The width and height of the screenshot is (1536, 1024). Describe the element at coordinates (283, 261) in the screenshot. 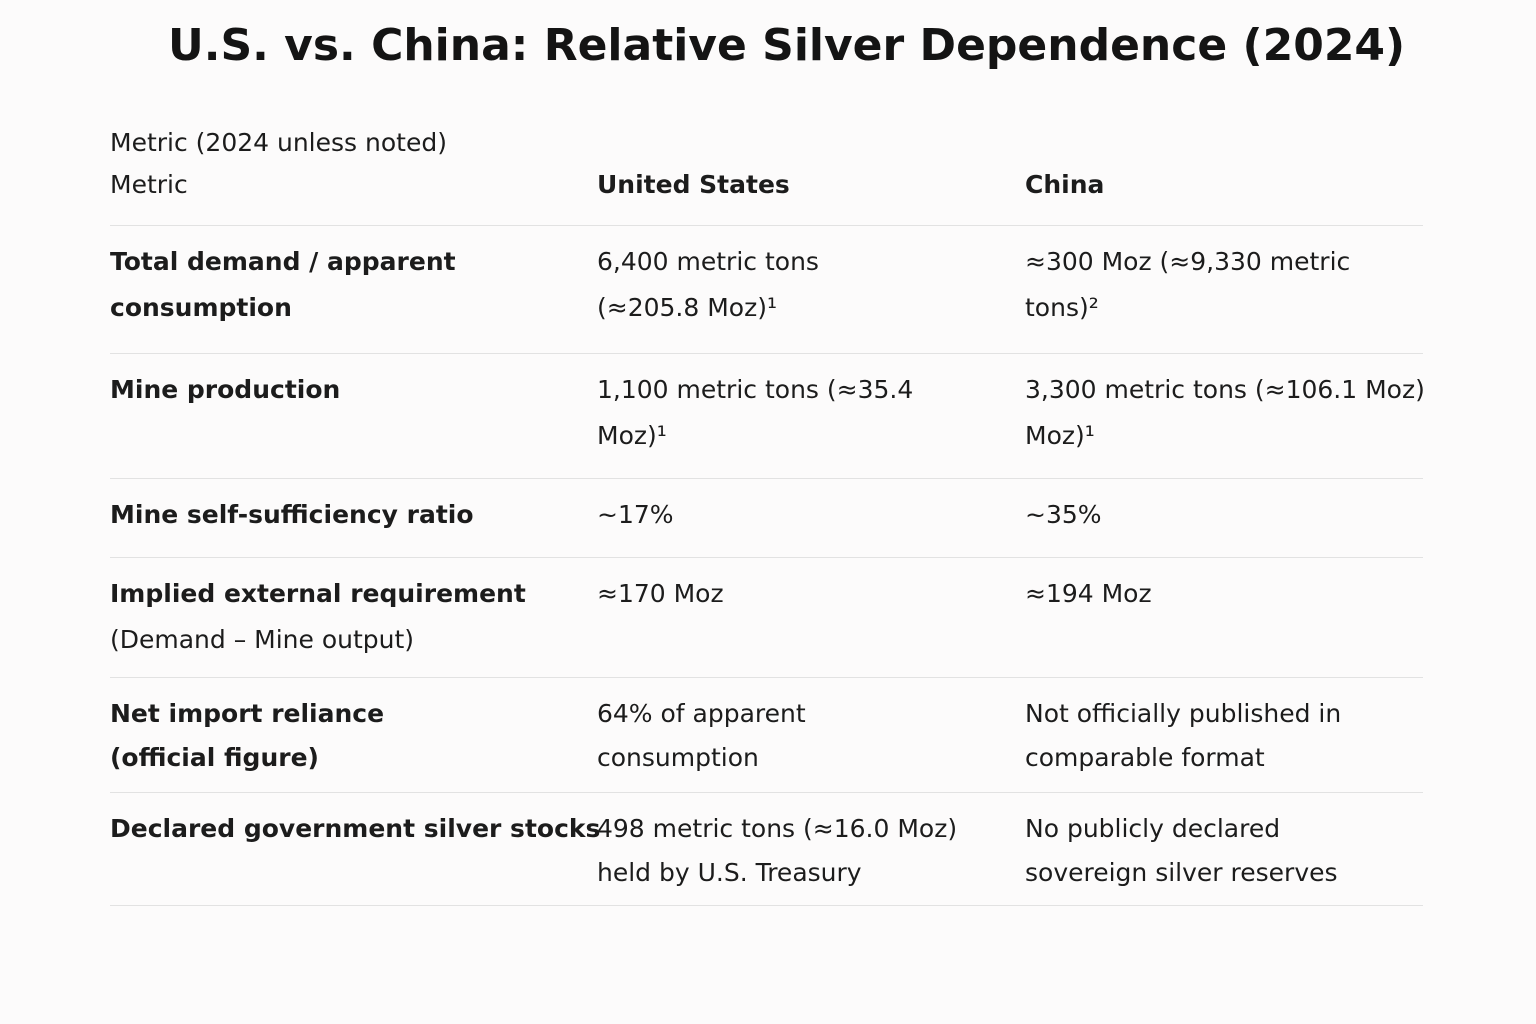

I see `metric-label: Total demand / apparent` at that location.